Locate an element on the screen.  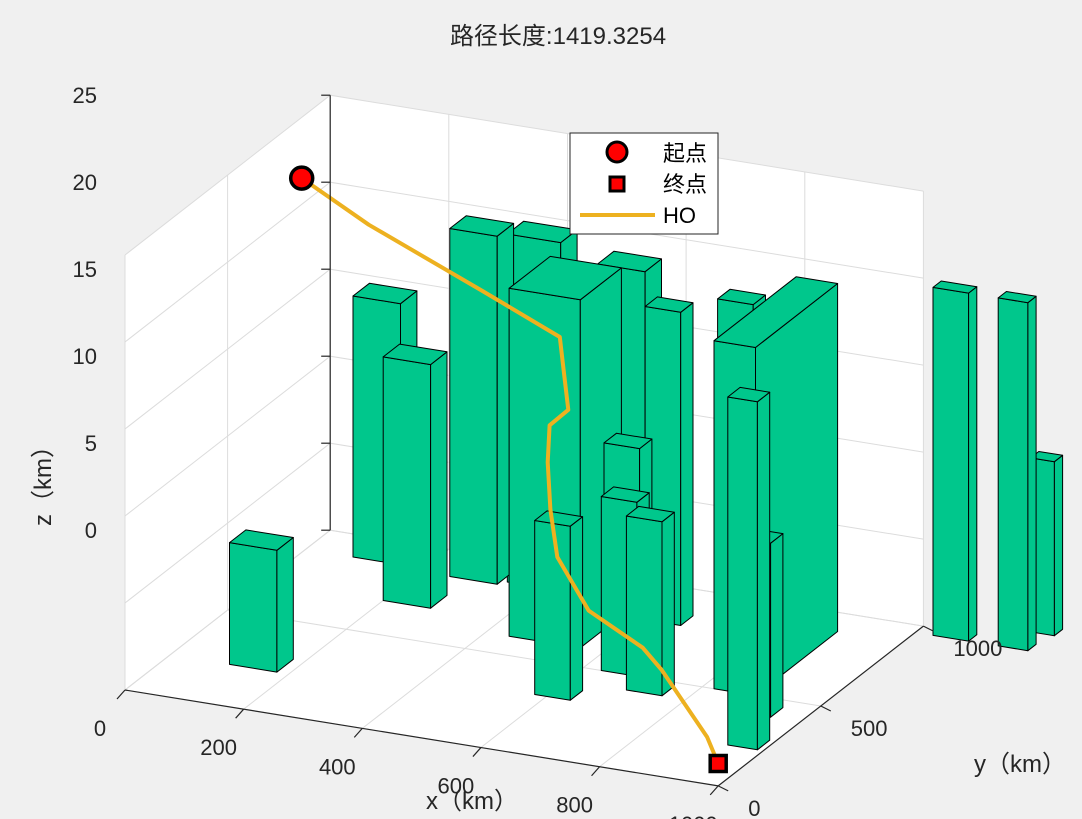
z-tick-label: 15 is located at coordinates (85, 269).